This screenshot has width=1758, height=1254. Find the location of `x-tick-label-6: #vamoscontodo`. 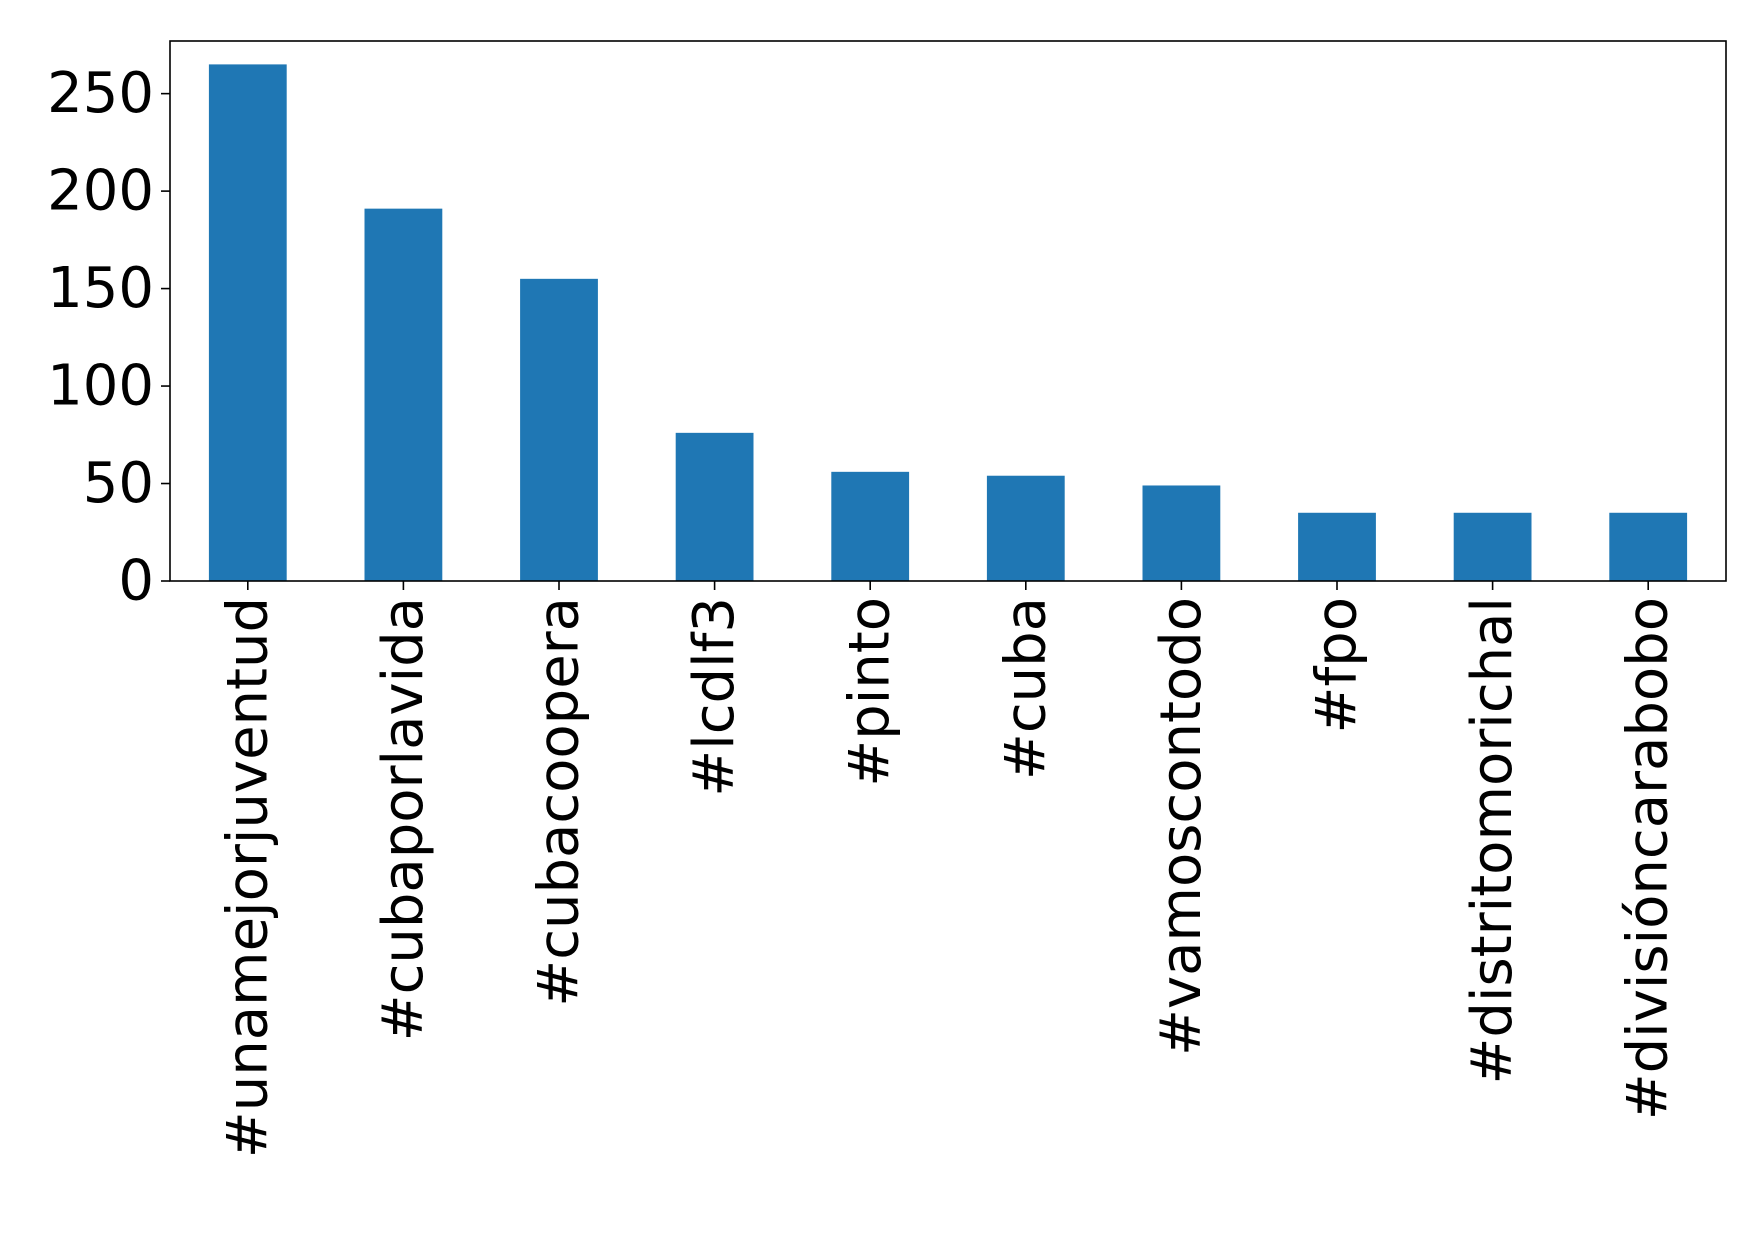

x-tick-label-6: #vamoscontodo is located at coordinates (1181, 826).